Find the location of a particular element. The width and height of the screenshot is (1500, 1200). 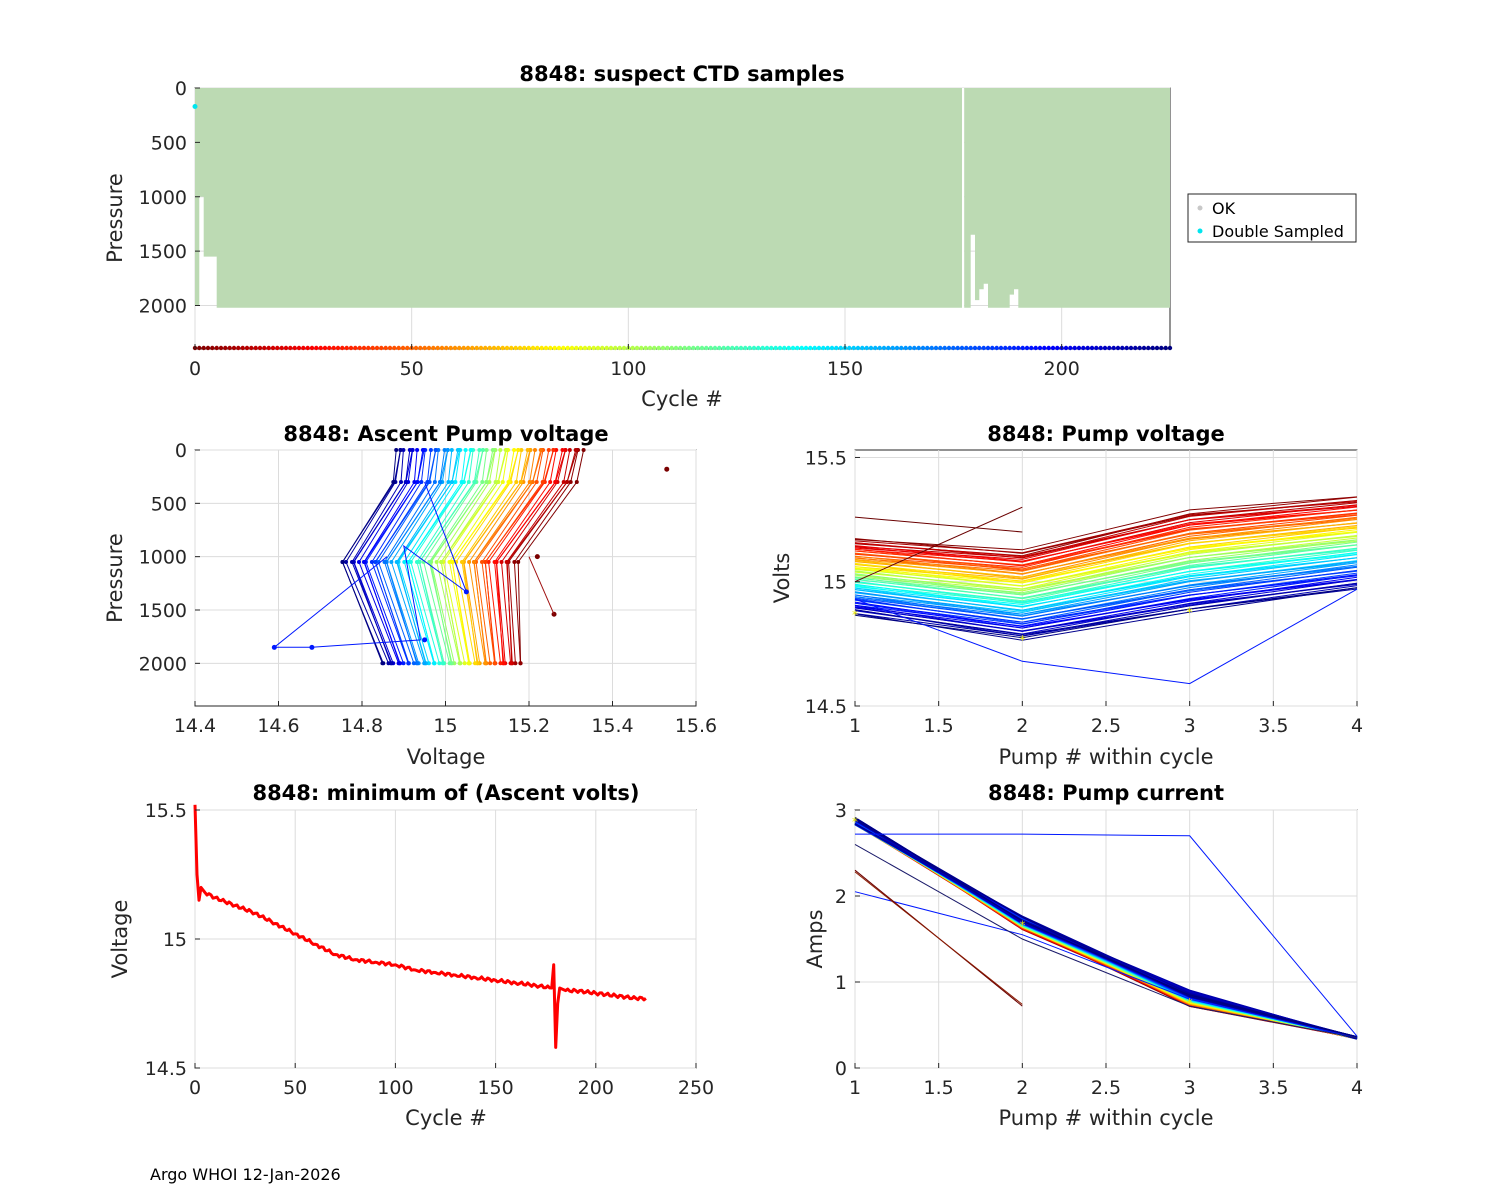

ascent-xlabel: Voltage is located at coordinates (446, 757).